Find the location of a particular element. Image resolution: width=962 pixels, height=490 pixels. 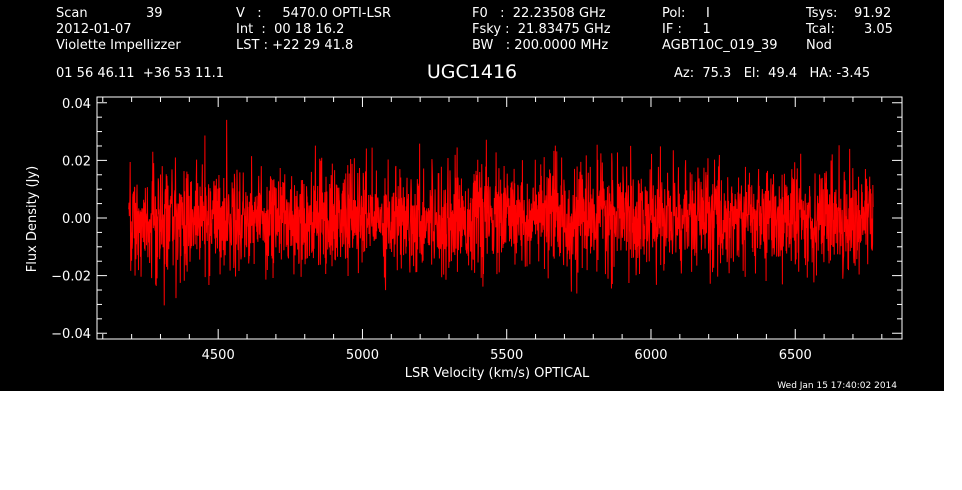

x-tick-label-5500: 5500 is located at coordinates (506, 355).